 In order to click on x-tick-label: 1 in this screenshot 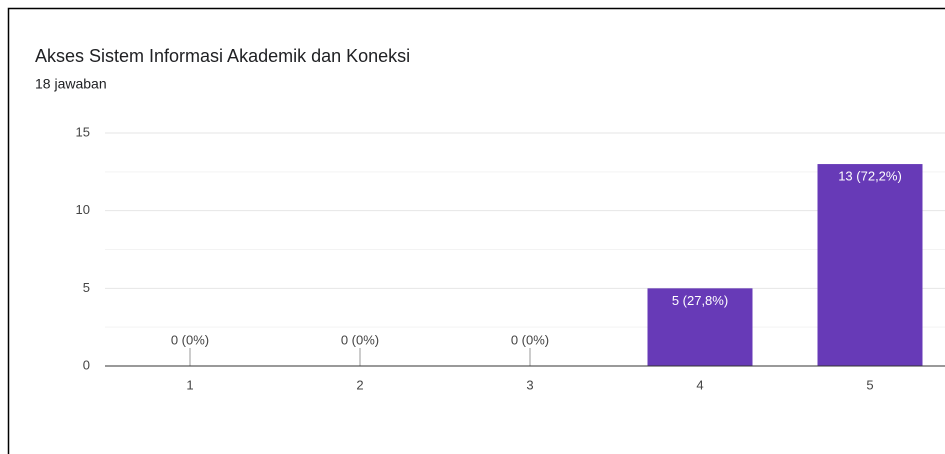, I will do `click(189, 384)`.